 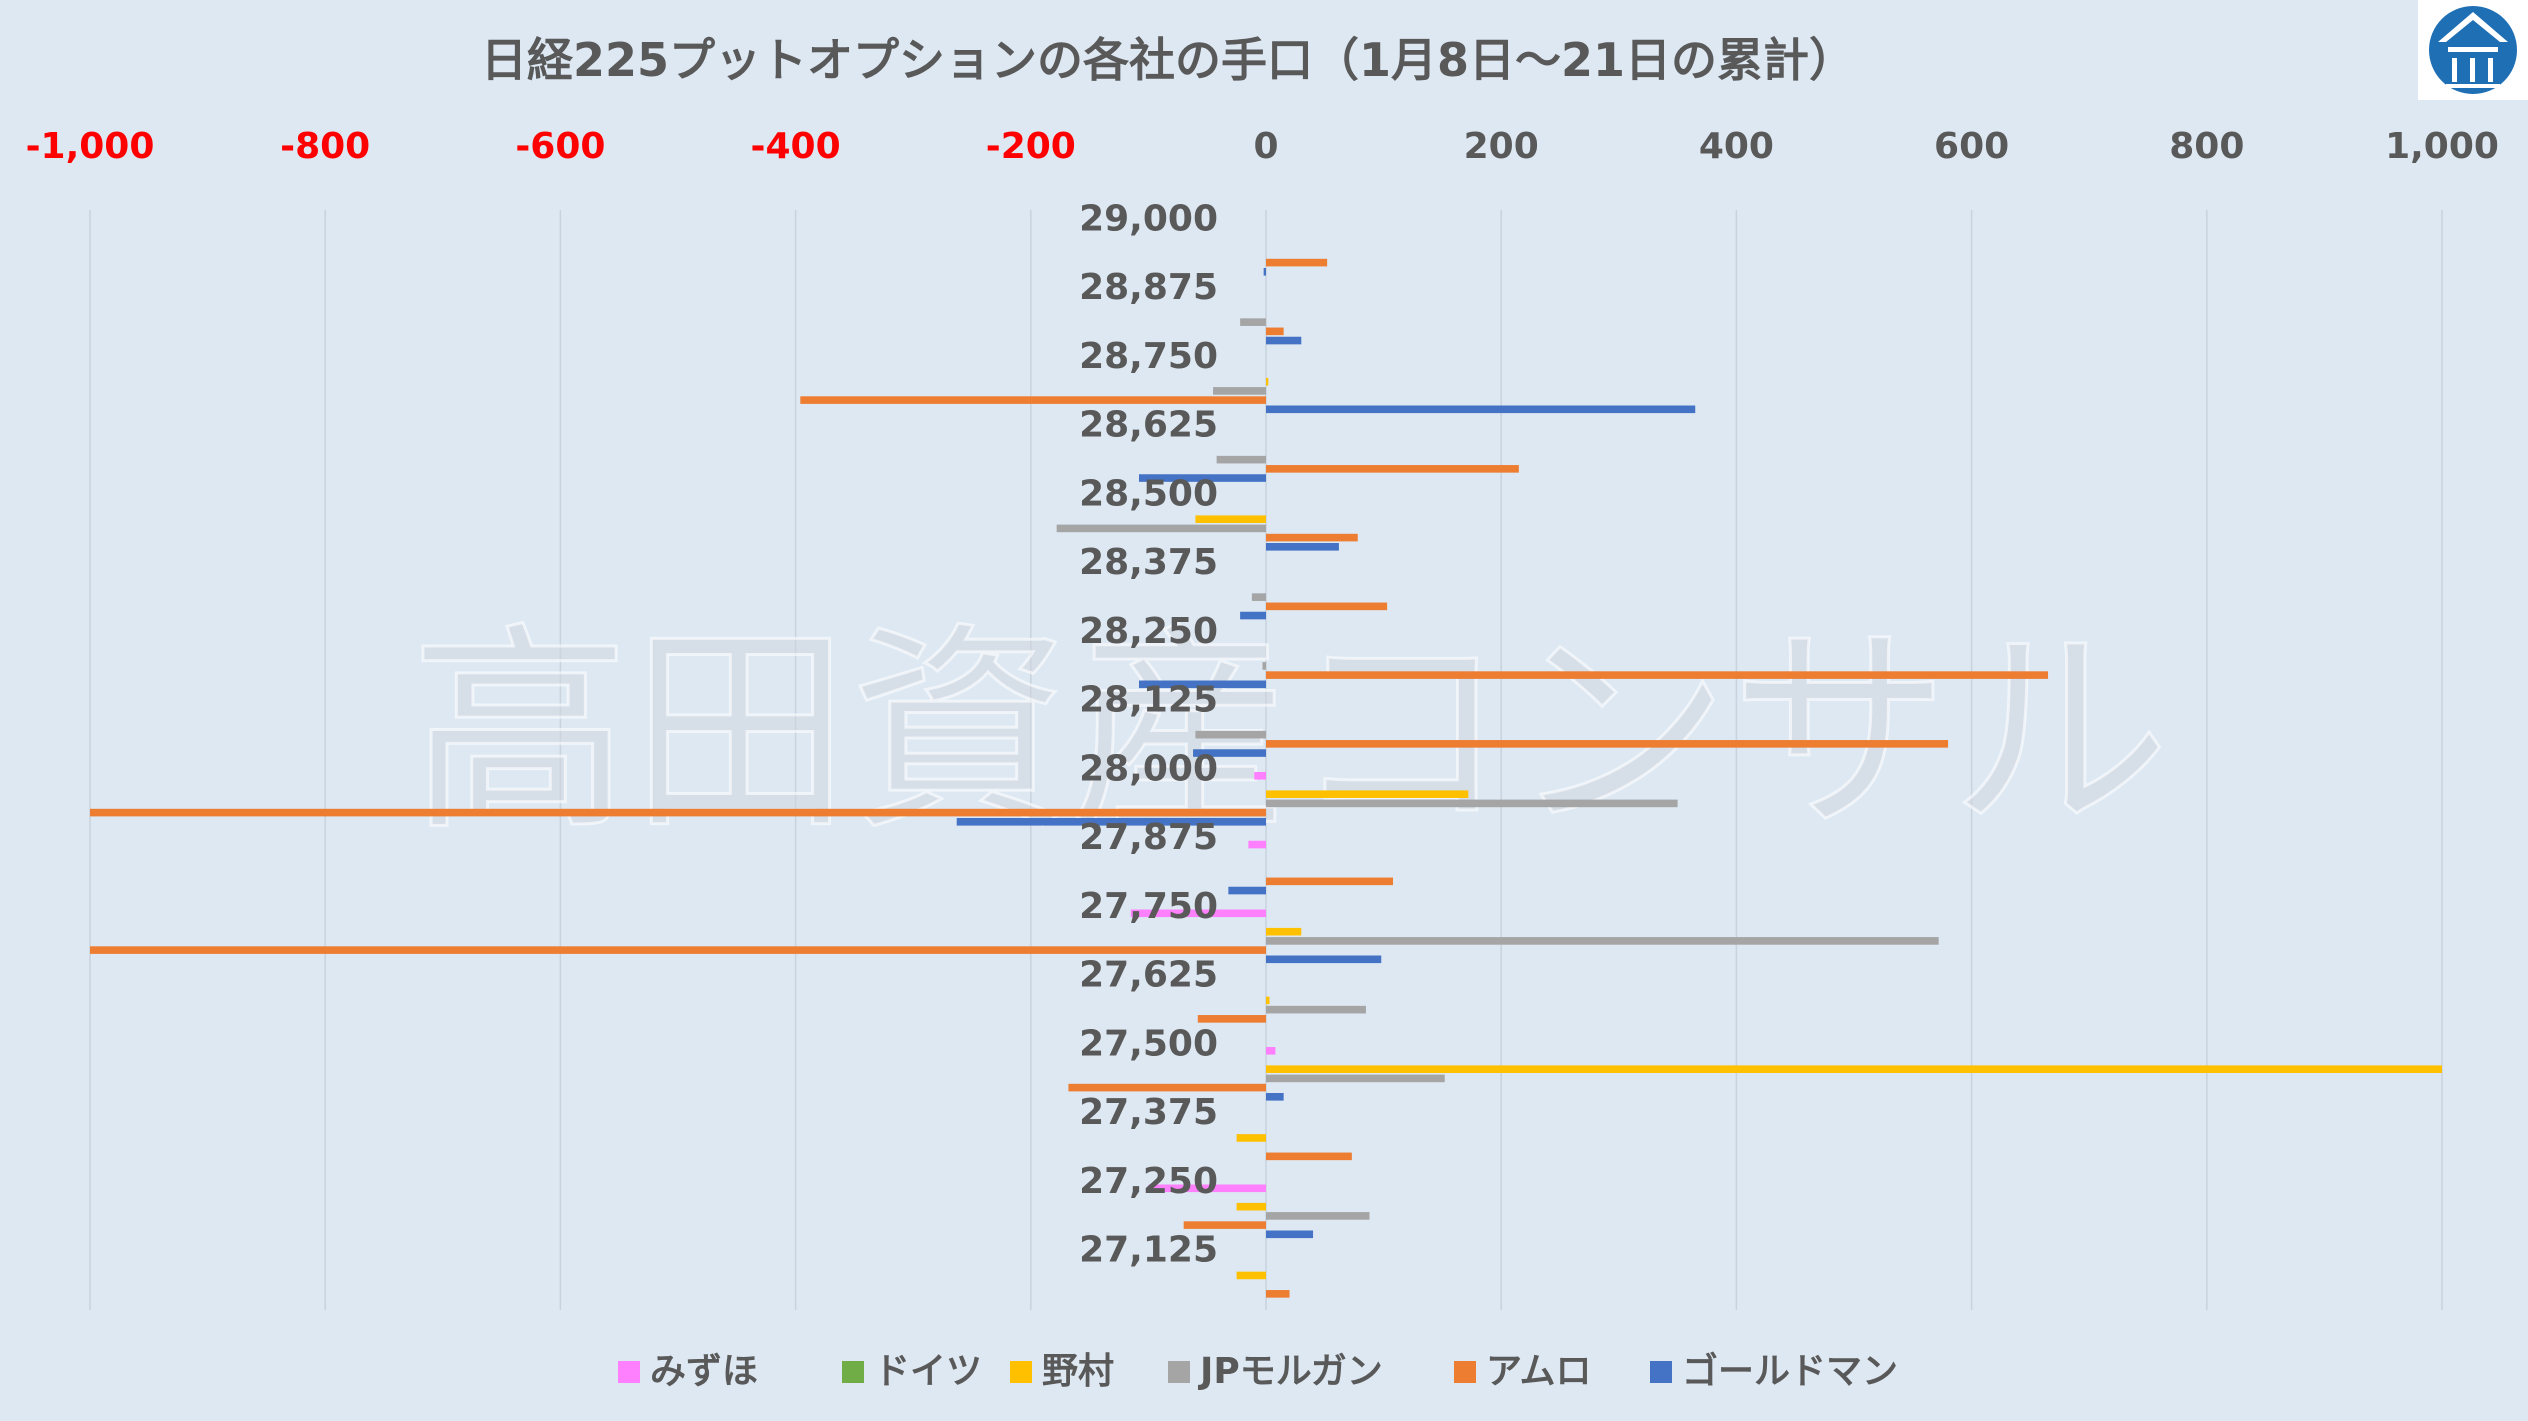 I want to click on x-axis-ticks: -1,000 -800 -600 -400 -200 0 200 400 600 800 1,000, so click(x=1262, y=146).